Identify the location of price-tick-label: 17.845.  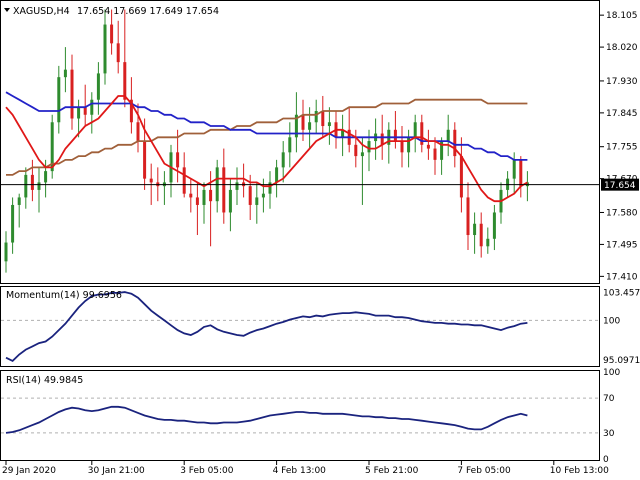
(622, 114).